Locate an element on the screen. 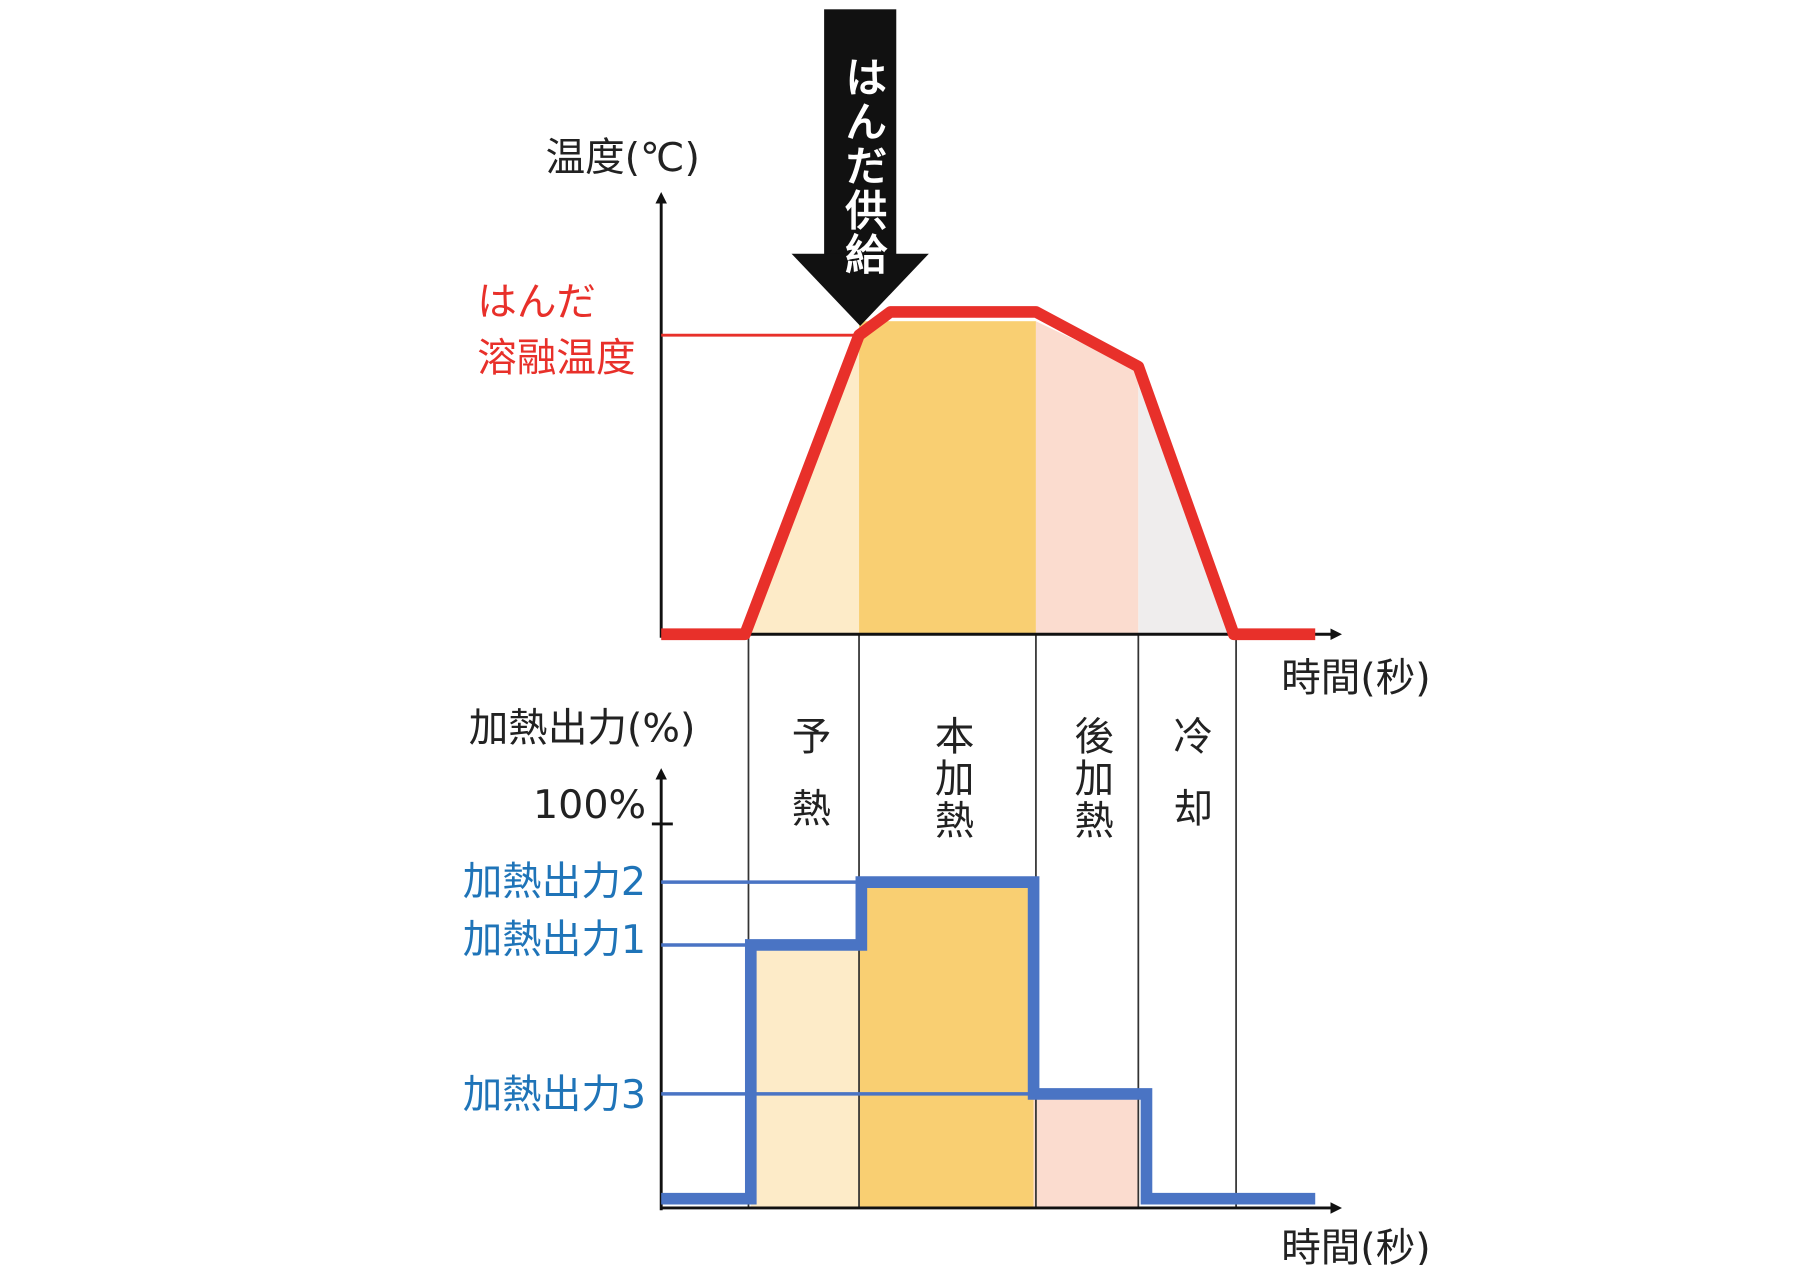 The height and width of the screenshot is (1265, 1810). phase-label: 本加熱 is located at coordinates (951, 779).